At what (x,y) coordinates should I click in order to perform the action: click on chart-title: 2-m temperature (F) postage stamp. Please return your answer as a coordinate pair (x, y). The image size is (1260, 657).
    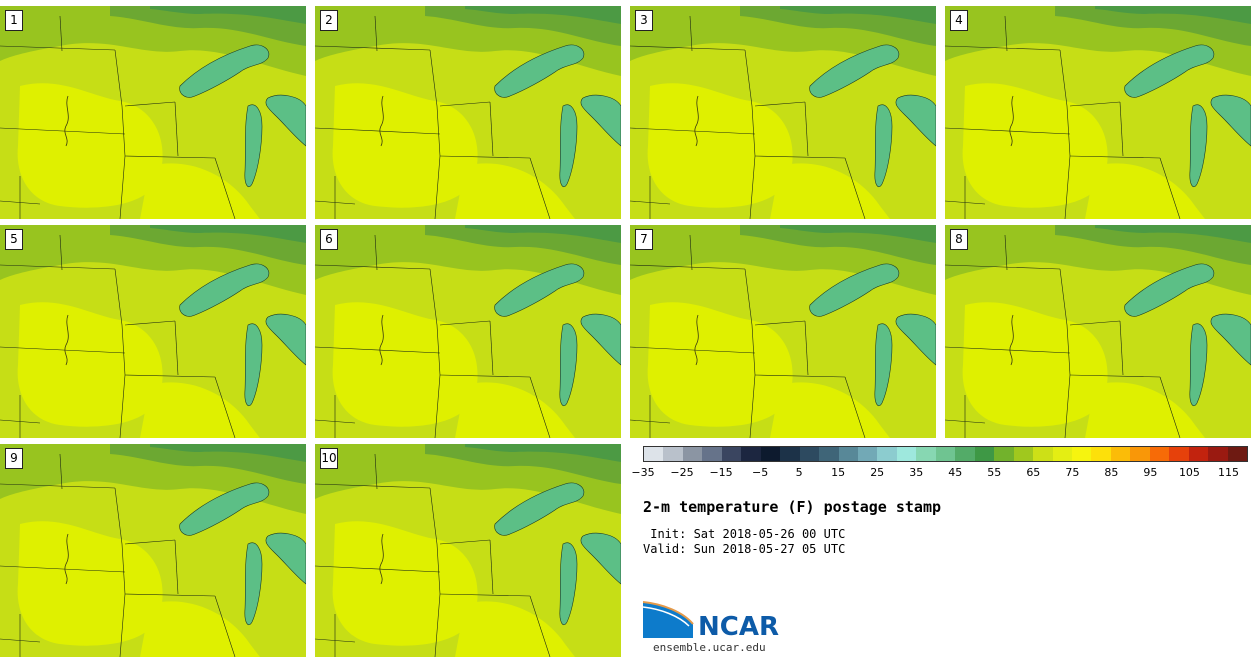
    Looking at the image, I should click on (792, 507).